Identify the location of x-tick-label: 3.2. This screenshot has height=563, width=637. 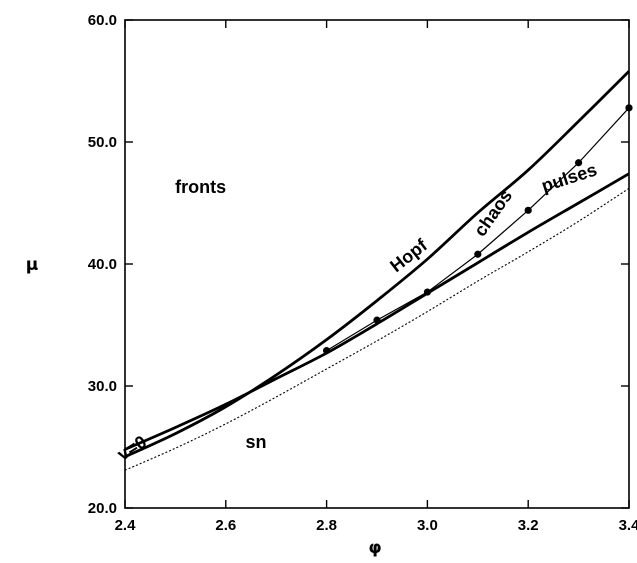
(528, 525).